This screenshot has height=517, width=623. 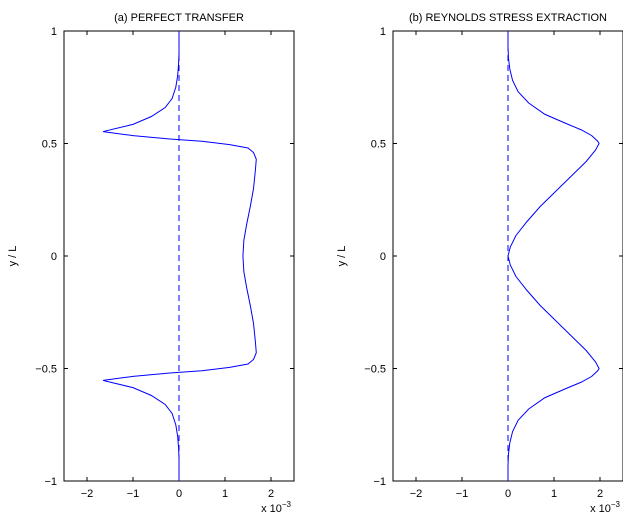 I want to click on chart-title: (b) REYNOLDS STRESS EXTRACTION, so click(x=508, y=18).